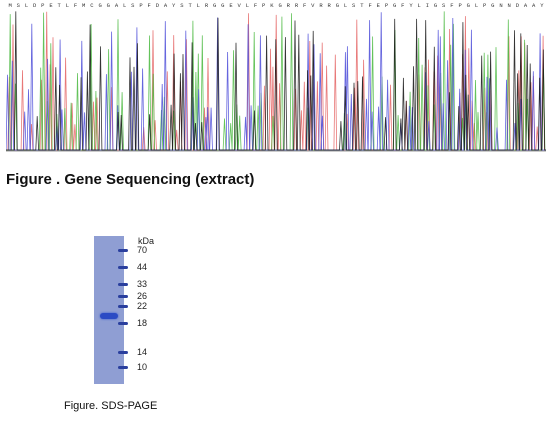 The width and height of the screenshot is (556, 422). Describe the element at coordinates (146, 241) in the screenshot. I see `kda-unit-label: kDa` at that location.